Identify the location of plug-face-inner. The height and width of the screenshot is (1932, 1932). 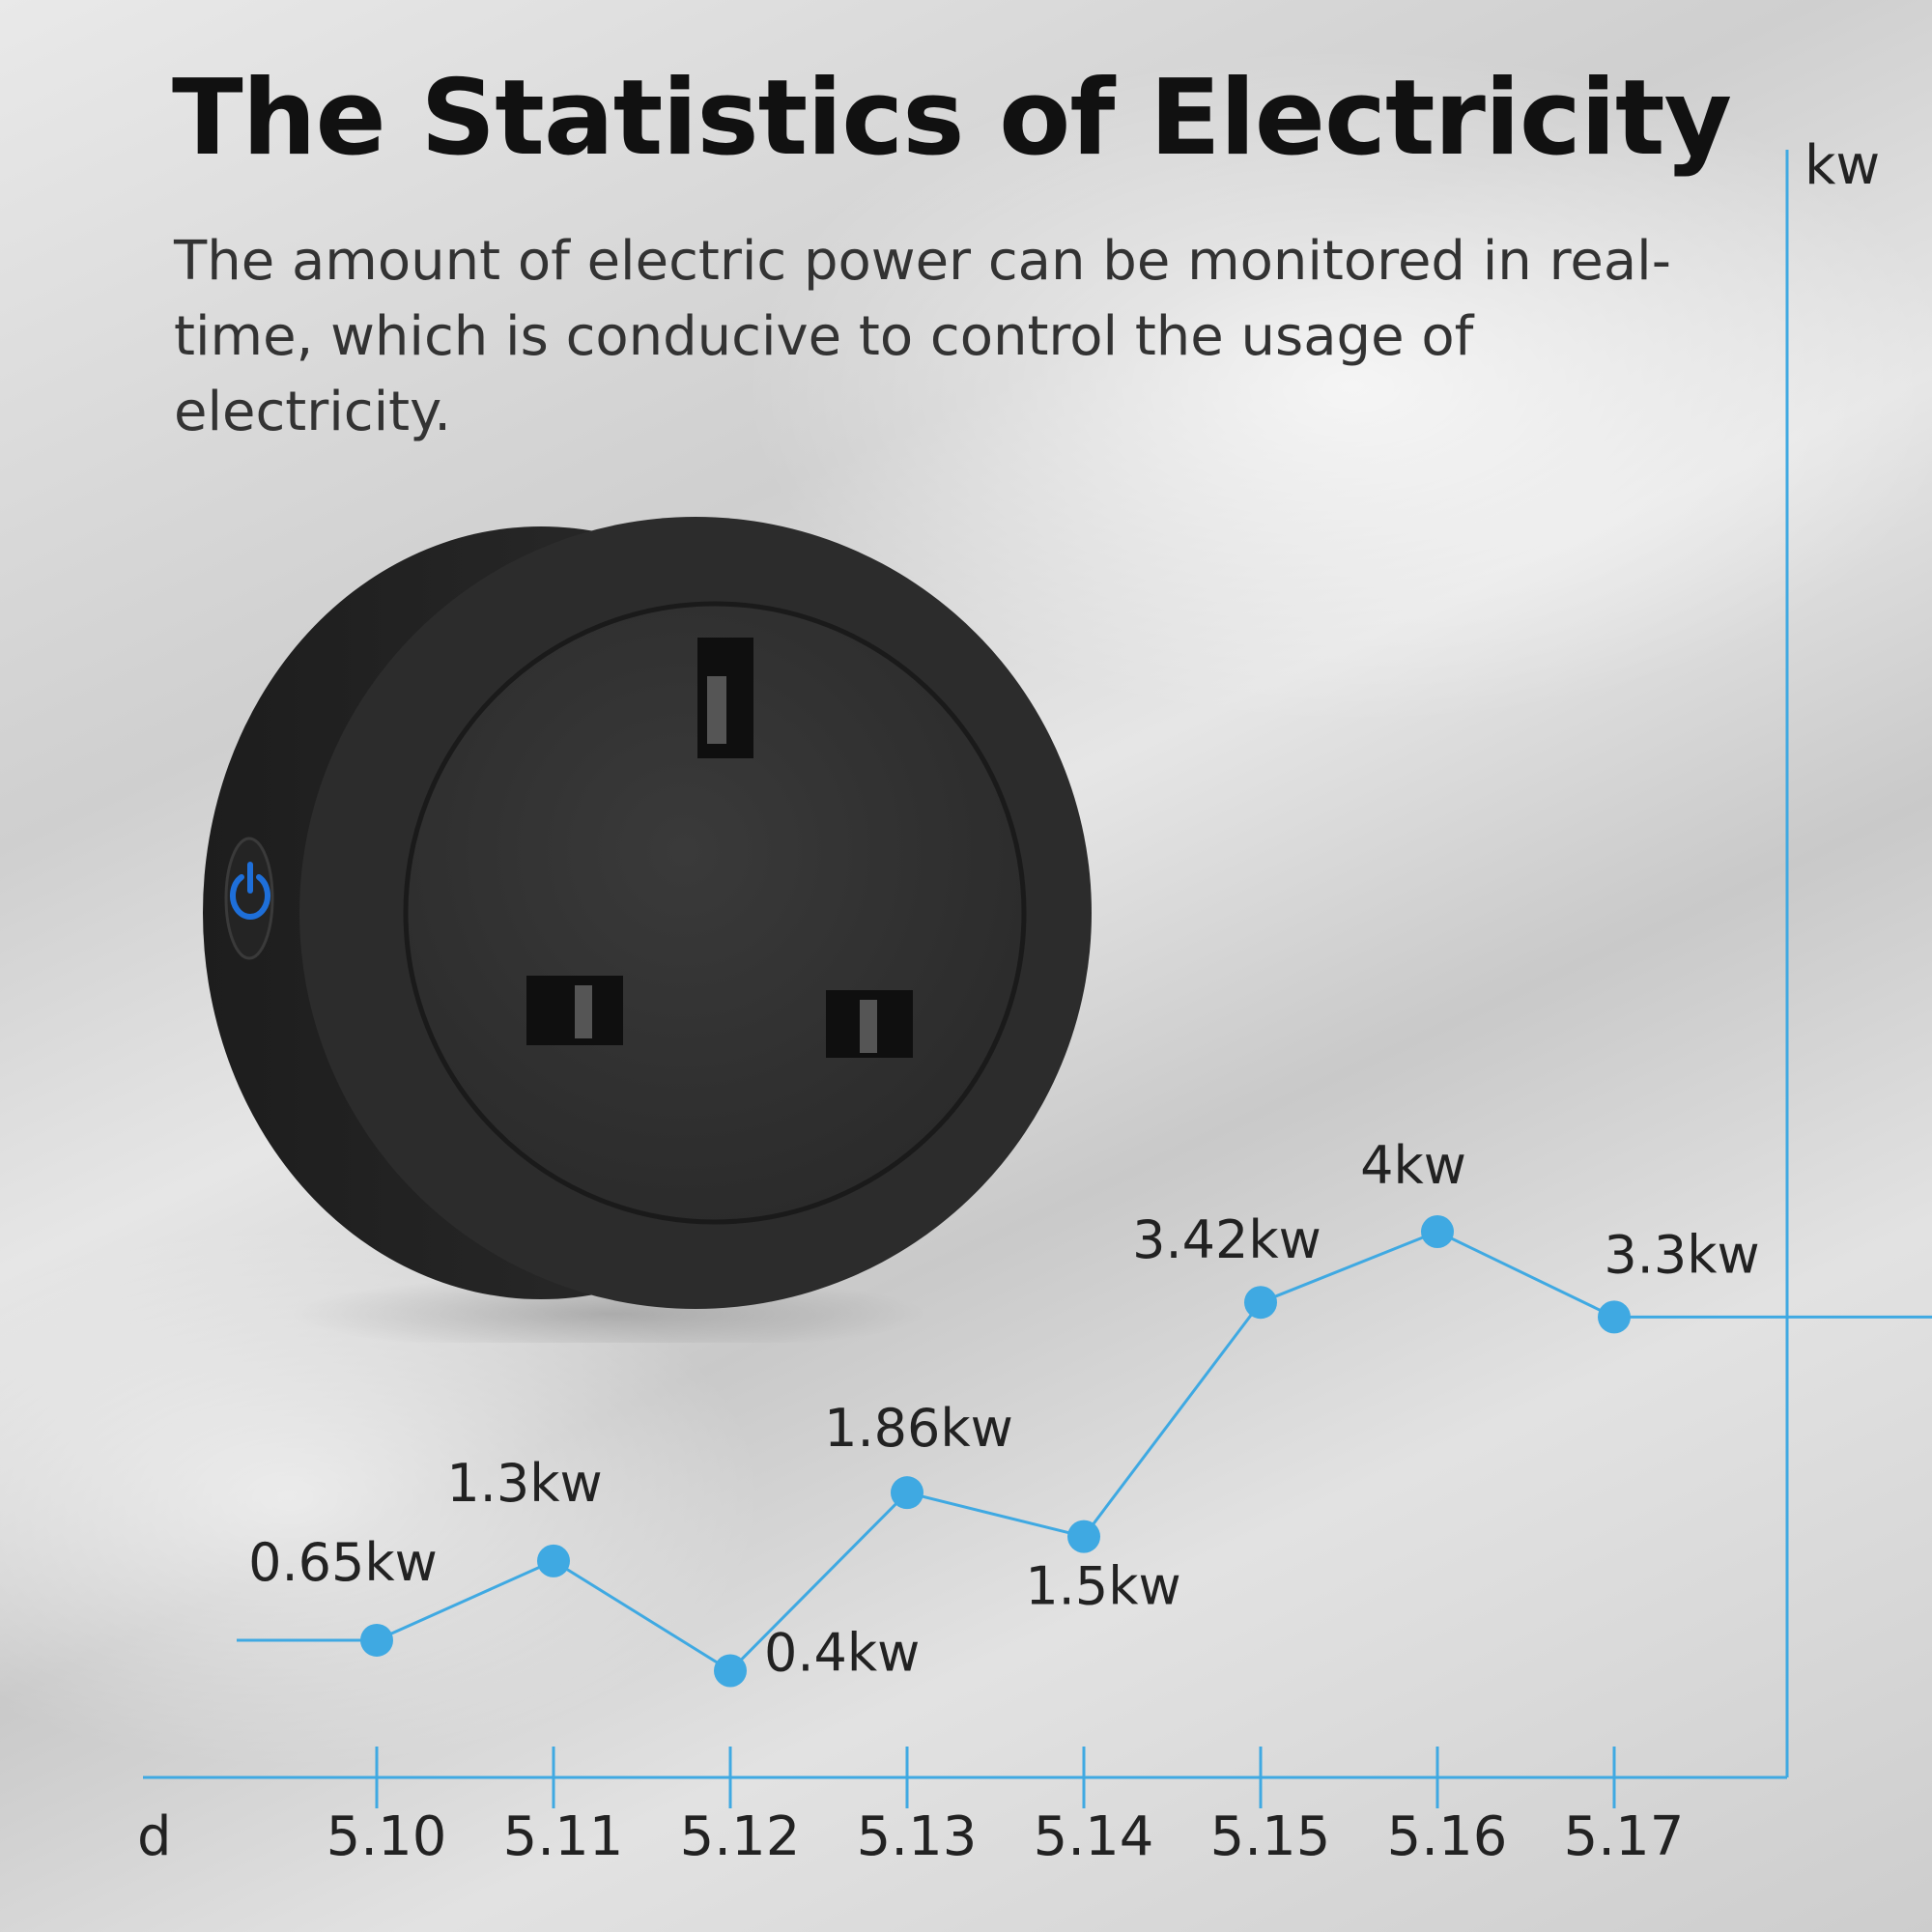
(715, 913).